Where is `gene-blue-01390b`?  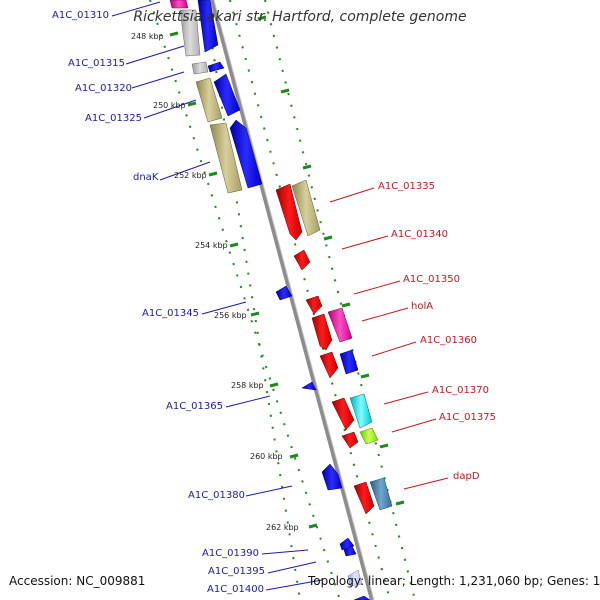
gene-blue-01390b is located at coordinates (350, 551).